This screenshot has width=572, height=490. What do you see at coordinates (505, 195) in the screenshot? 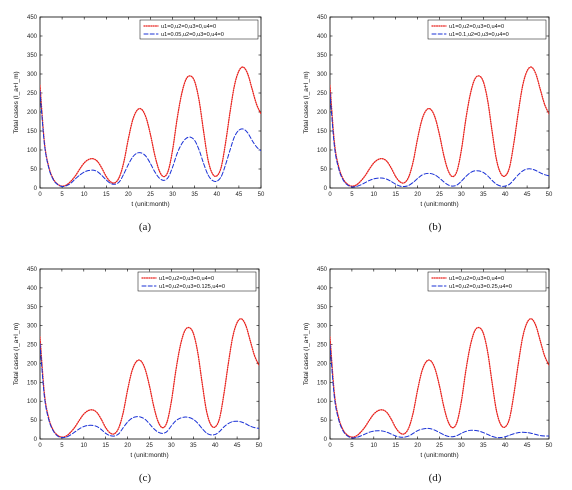
I see `x-tick-label: 40` at bounding box center [505, 195].